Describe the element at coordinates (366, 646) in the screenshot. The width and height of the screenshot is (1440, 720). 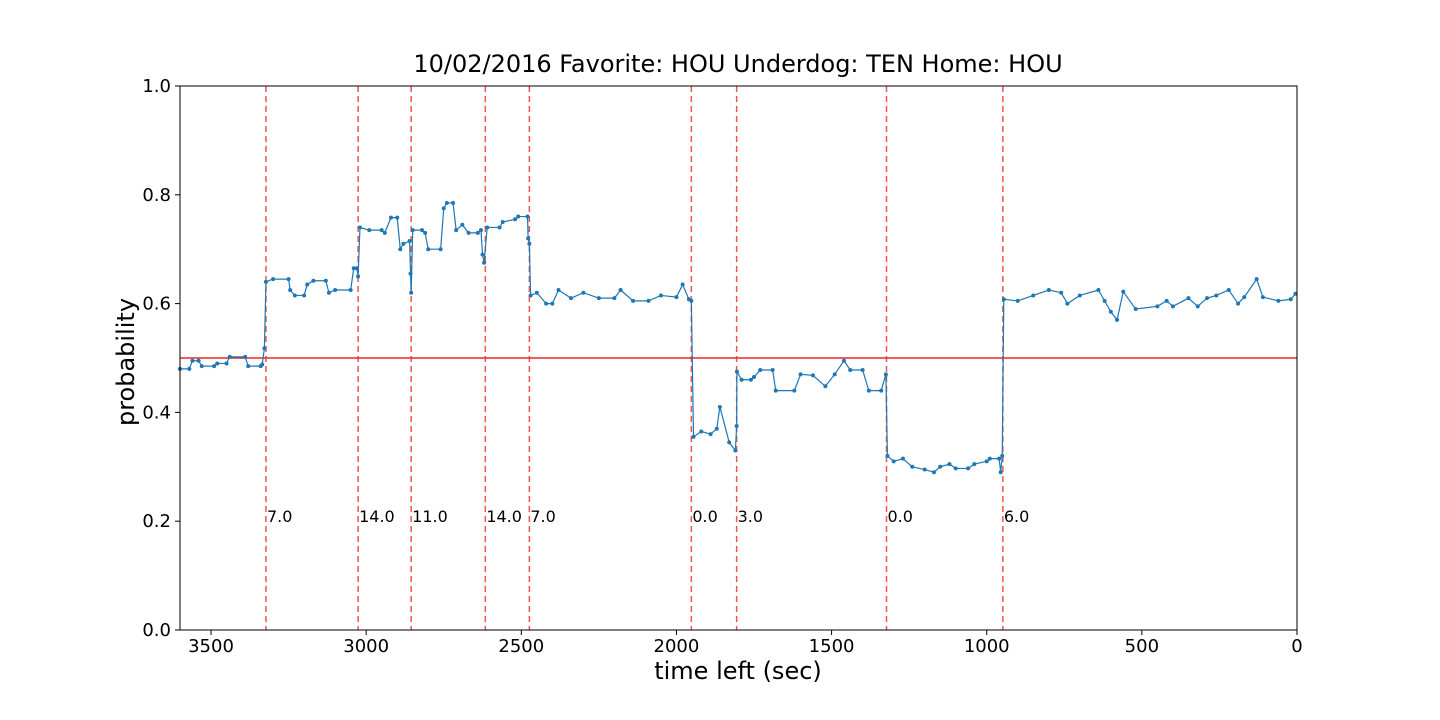
I see `x-tick-label: 3000` at that location.